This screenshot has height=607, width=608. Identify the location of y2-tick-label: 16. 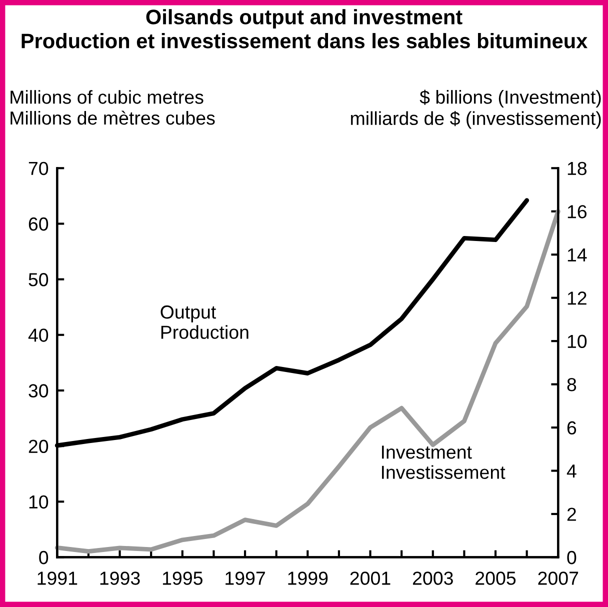
(577, 211).